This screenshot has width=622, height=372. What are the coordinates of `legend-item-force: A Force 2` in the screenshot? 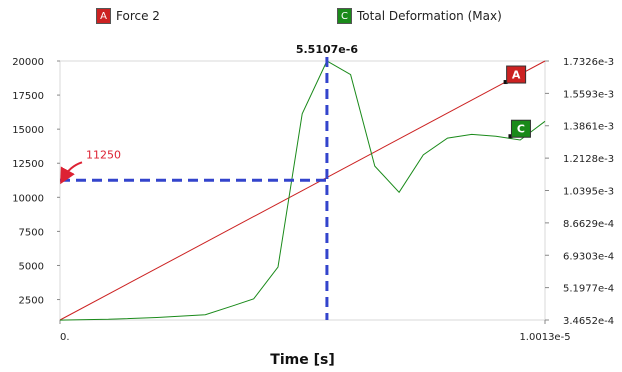 It's located at (128, 16).